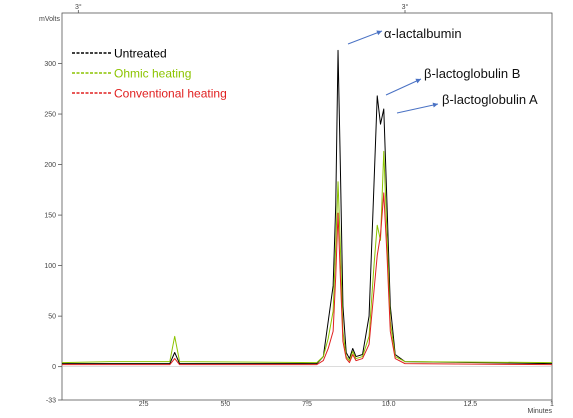 Image resolution: width=573 pixels, height=418 pixels. I want to click on y-tick-label: 50, so click(52, 317).